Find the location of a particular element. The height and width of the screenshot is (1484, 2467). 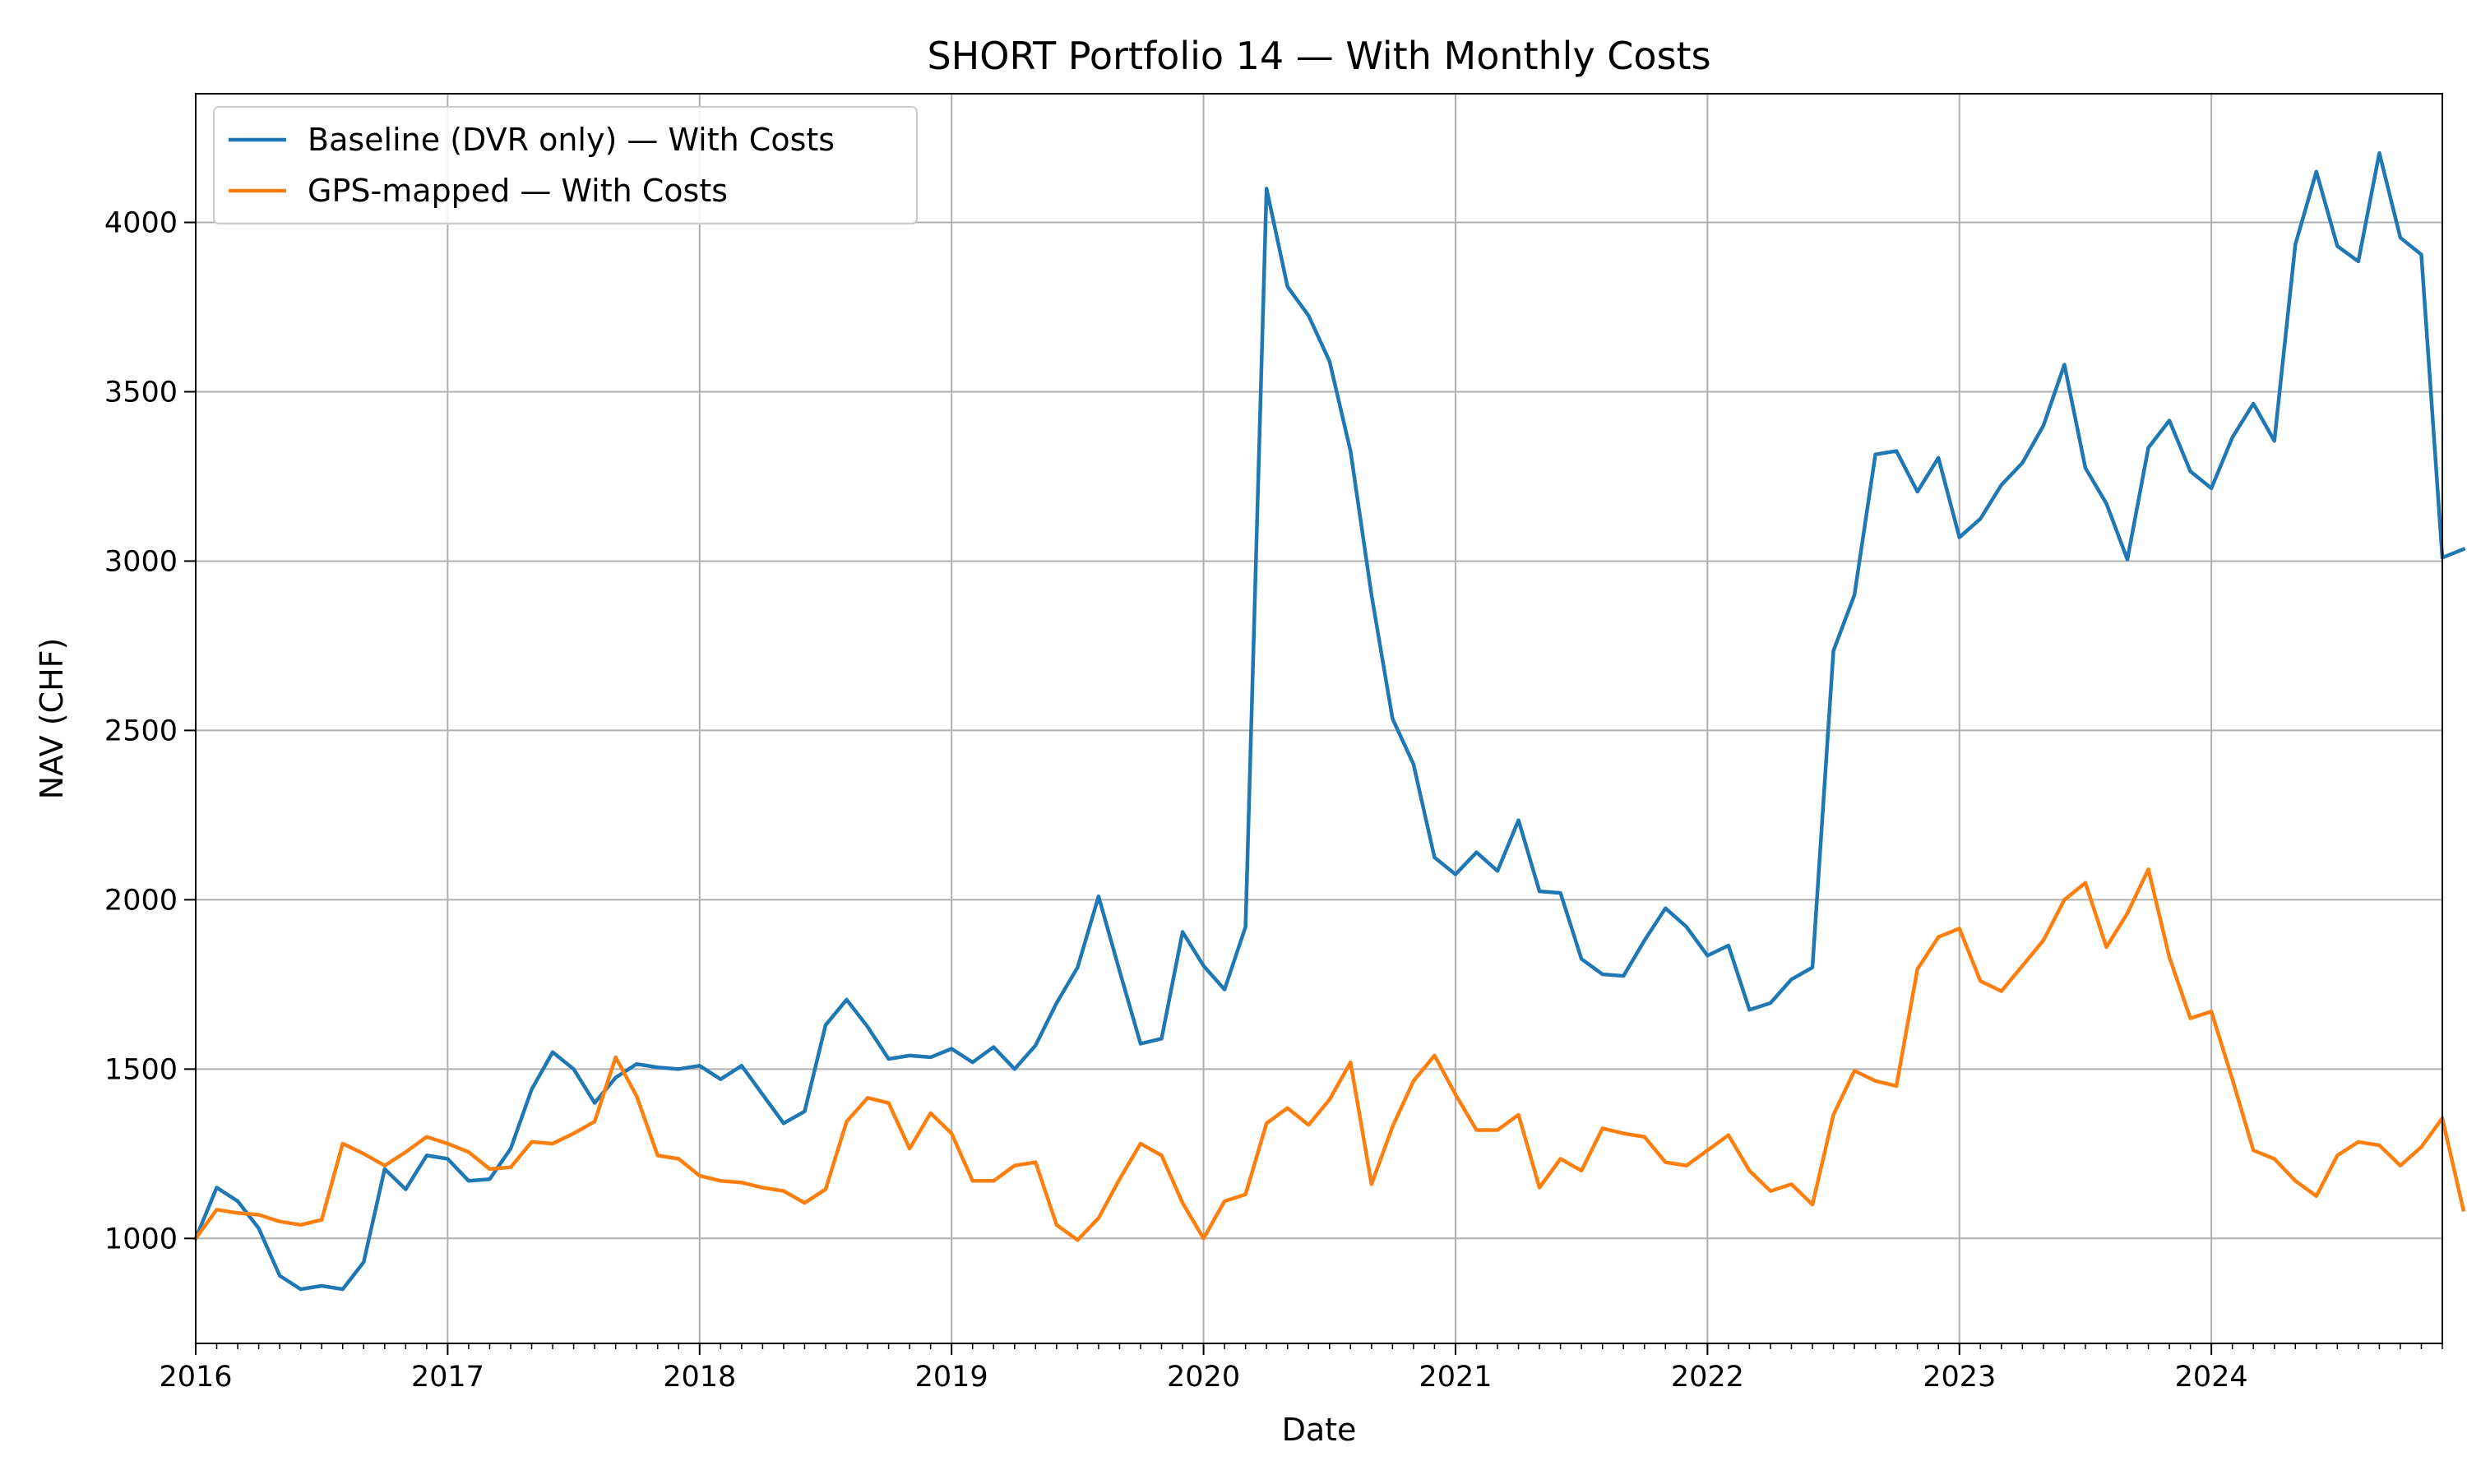

x-axis-label: Date is located at coordinates (1319, 1430).